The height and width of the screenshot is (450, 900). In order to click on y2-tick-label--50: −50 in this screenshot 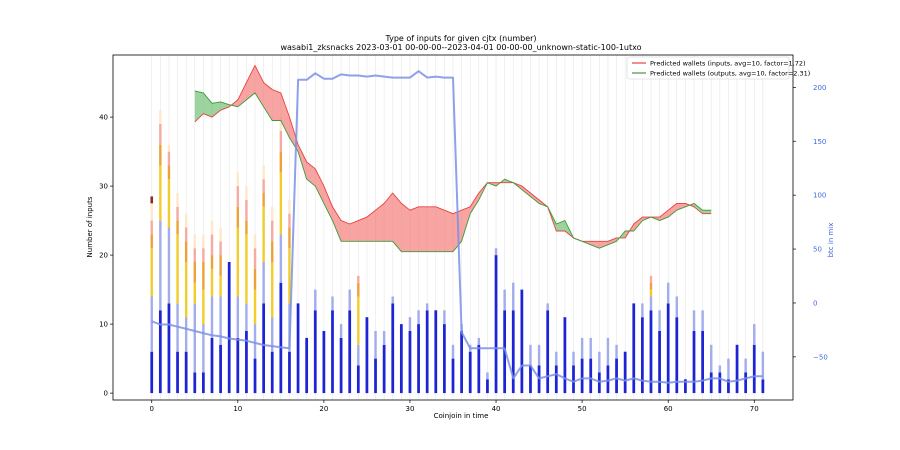, I will do `click(820, 357)`.